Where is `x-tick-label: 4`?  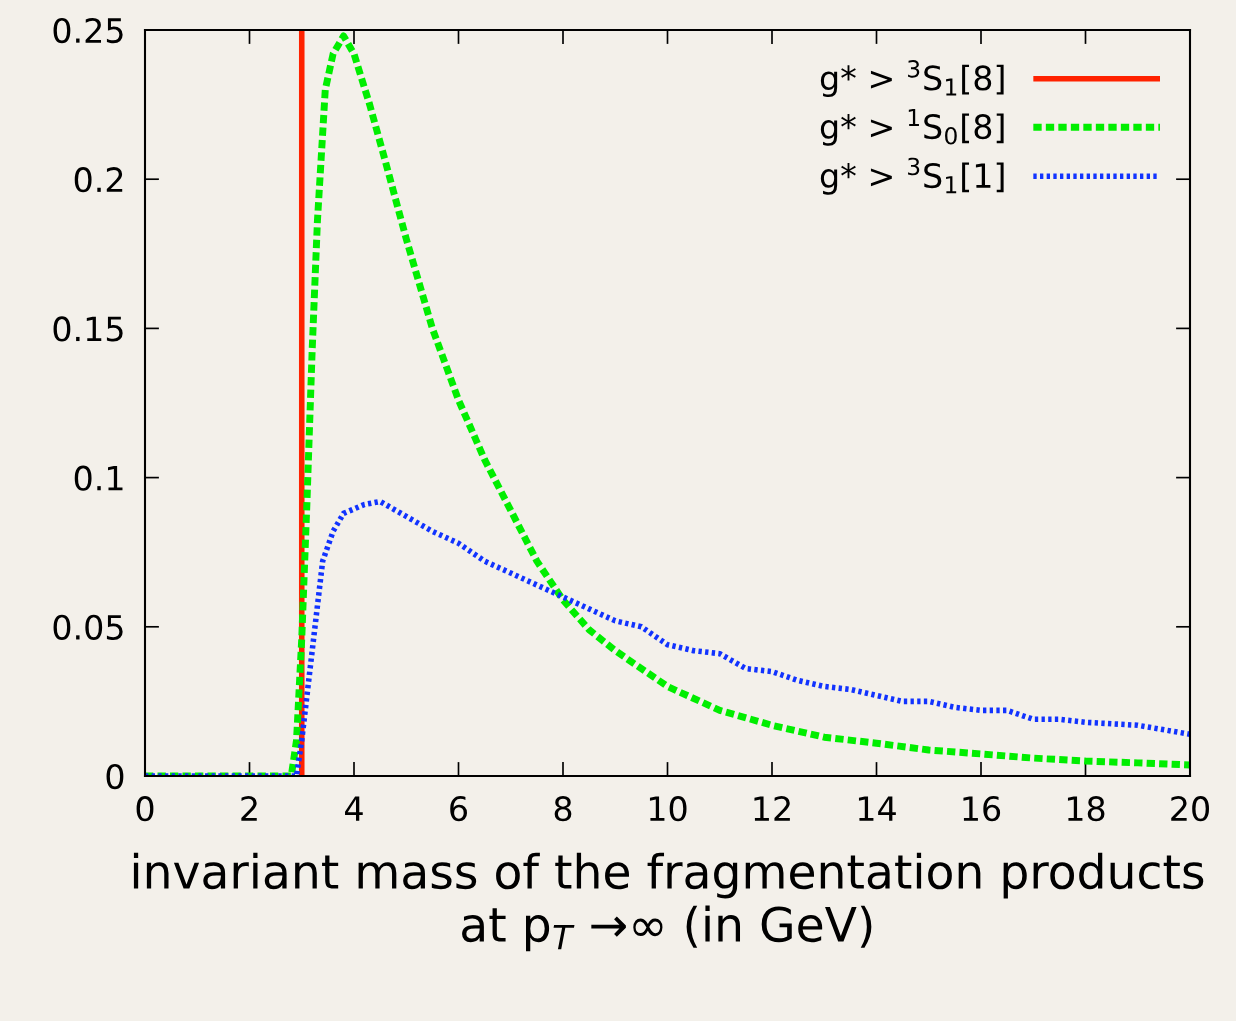 x-tick-label: 4 is located at coordinates (354, 808).